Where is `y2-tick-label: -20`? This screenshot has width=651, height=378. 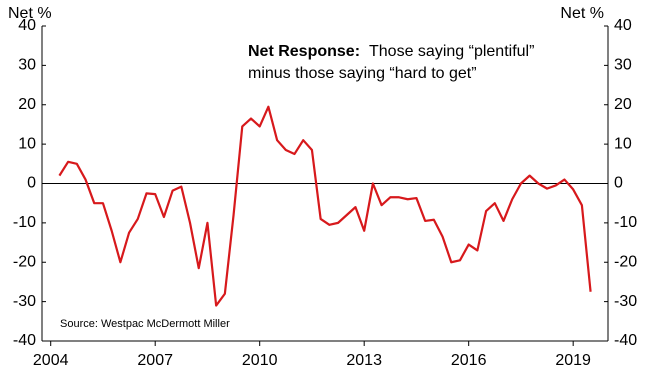
y2-tick-label: -20 is located at coordinates (625, 261).